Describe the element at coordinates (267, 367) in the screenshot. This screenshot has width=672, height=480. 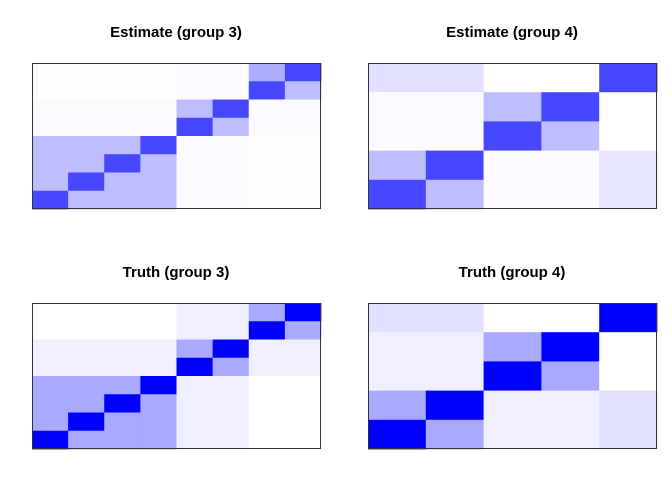
I see `heatmap-cell-r3-c6` at that location.